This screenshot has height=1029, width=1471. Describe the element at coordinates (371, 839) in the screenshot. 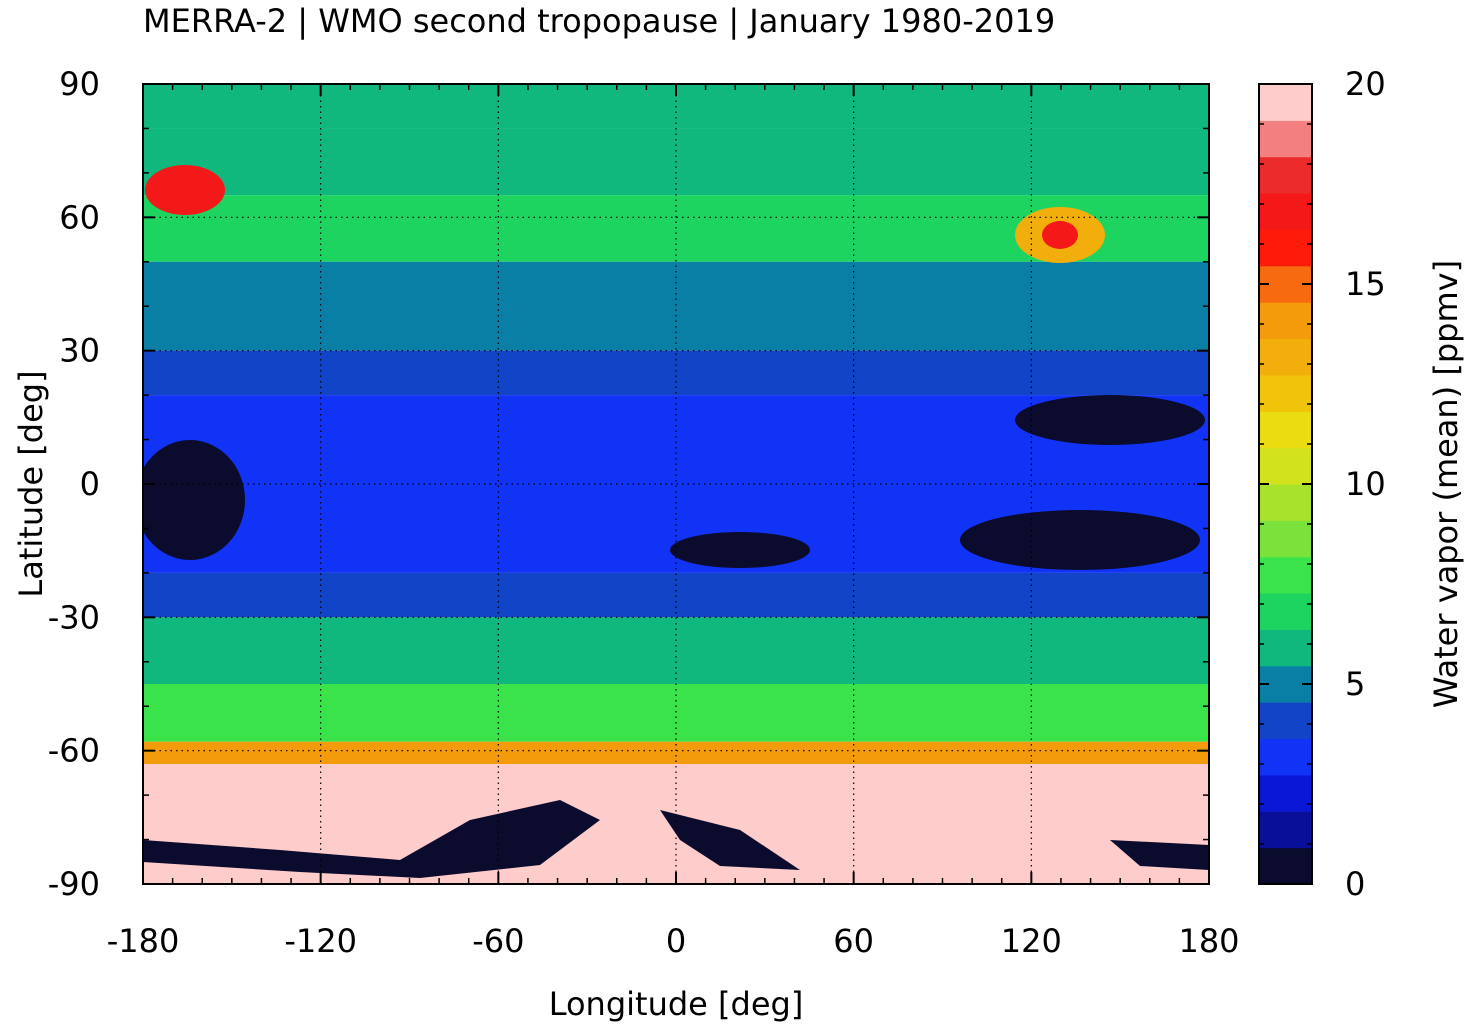

I see `dry-patch-antarctica-west` at that location.